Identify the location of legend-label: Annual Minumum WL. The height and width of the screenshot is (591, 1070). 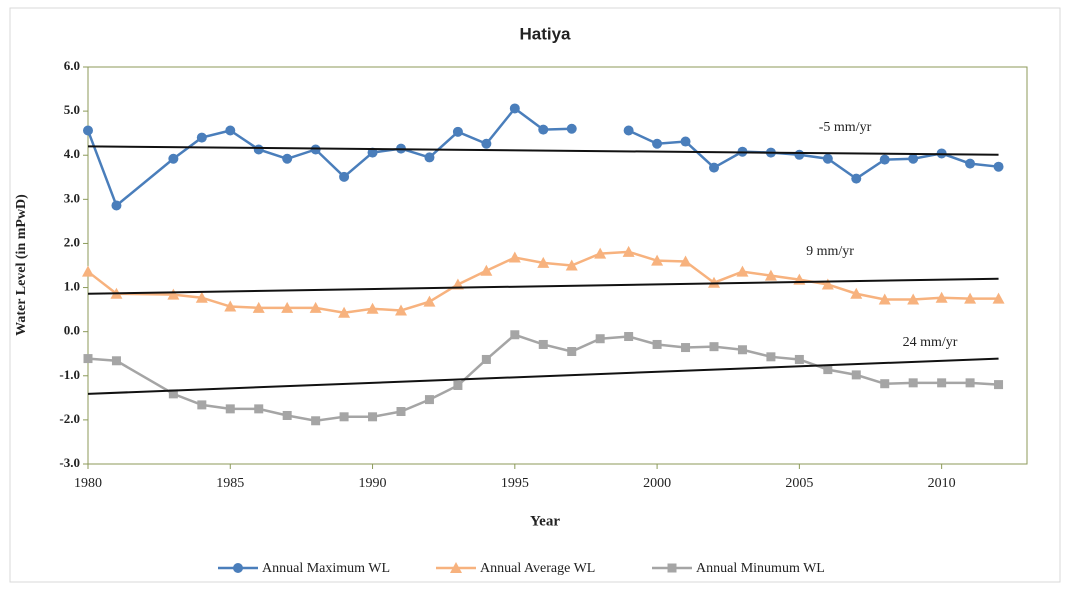
(760, 568).